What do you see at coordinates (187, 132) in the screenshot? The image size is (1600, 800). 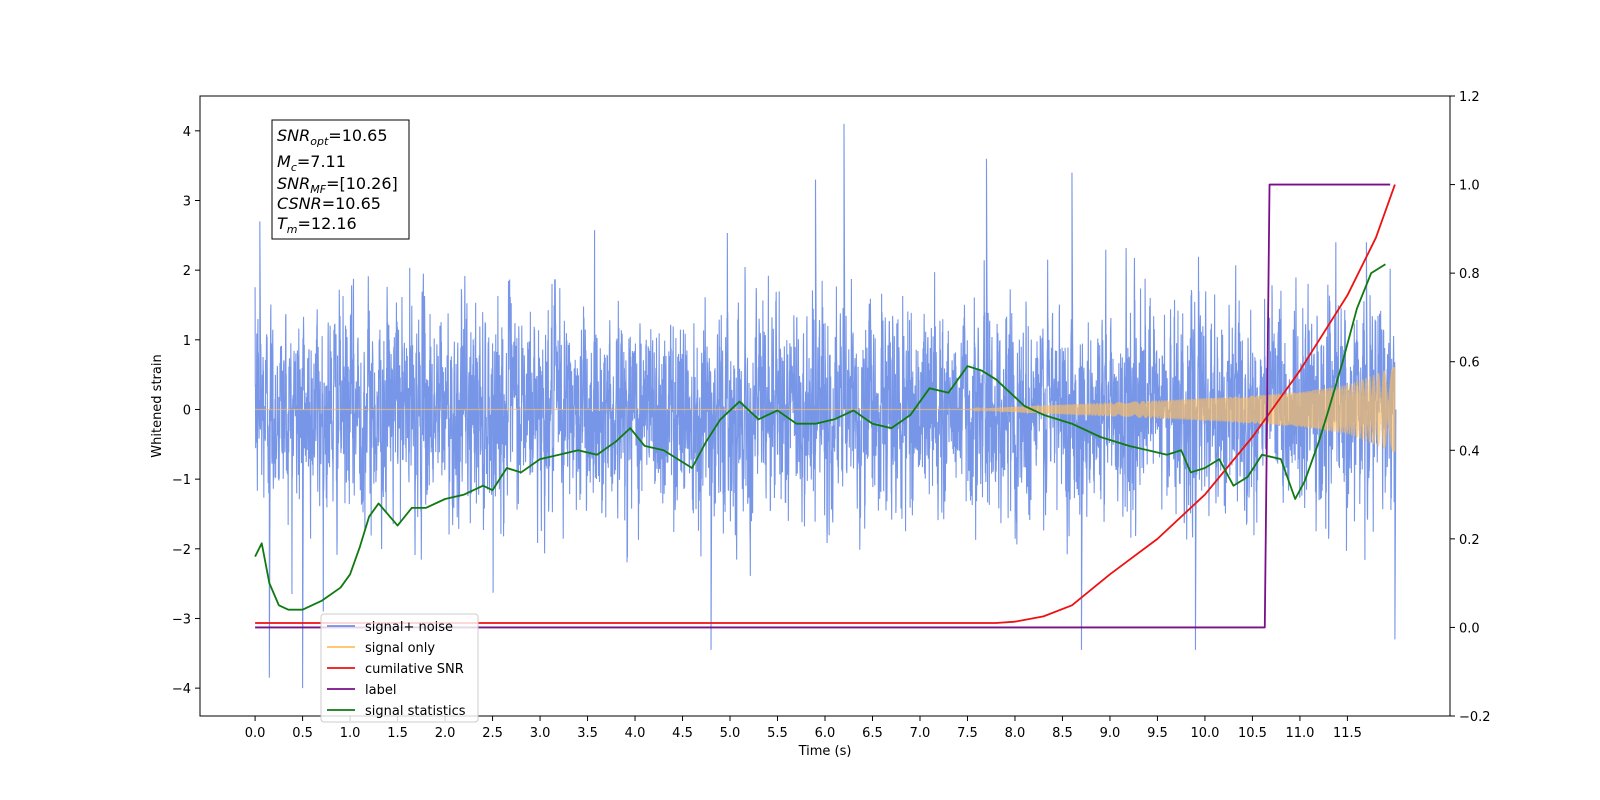 I see `y-tick-label: 4` at bounding box center [187, 132].